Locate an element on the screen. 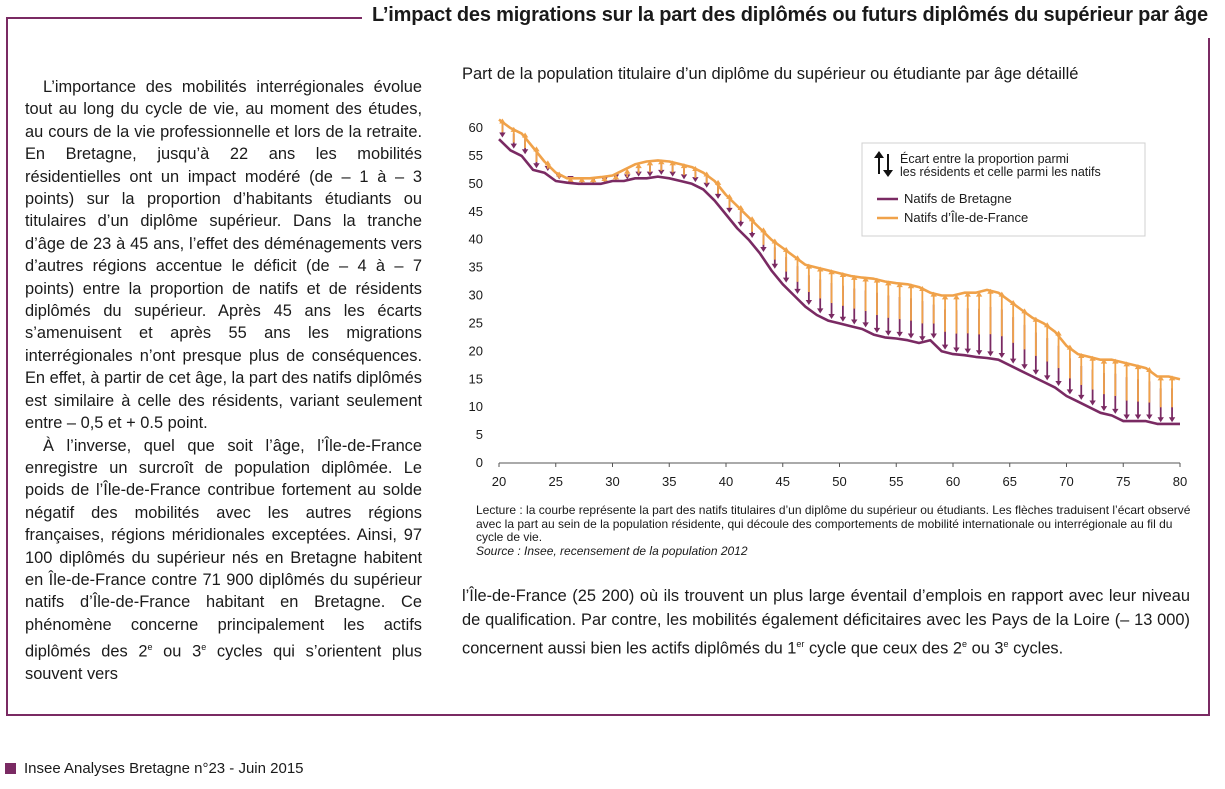  legend-arrow-label-line1: Écart entre la proportion parmi is located at coordinates (984, 158).